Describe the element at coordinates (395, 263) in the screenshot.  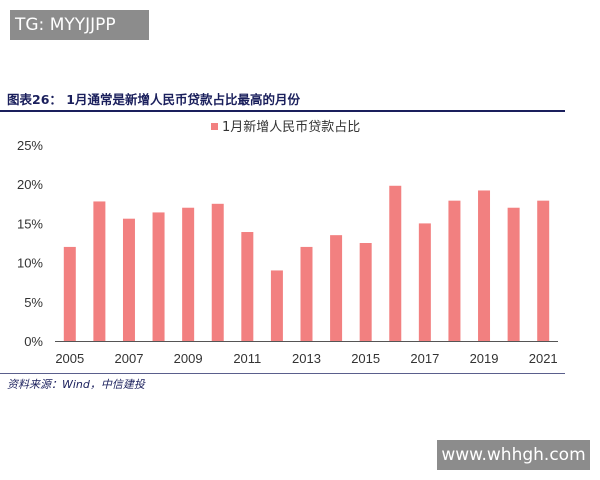
I see `bar-2016` at that location.